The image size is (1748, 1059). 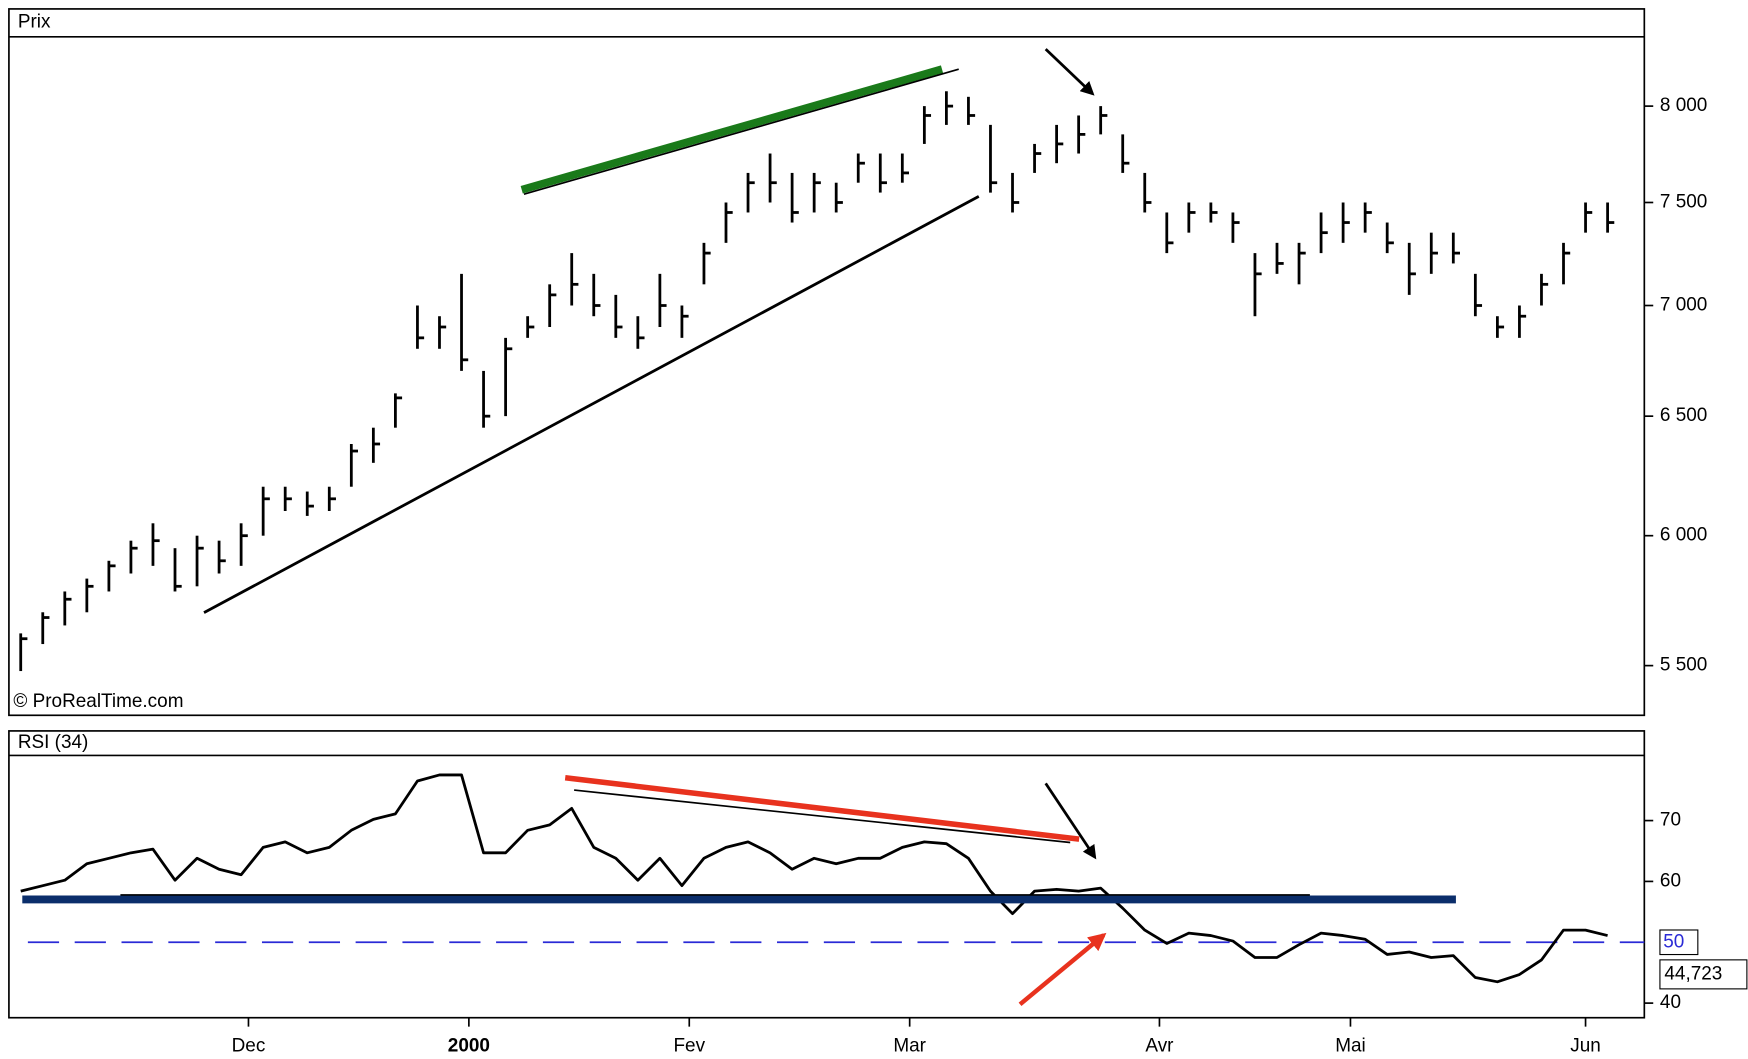 What do you see at coordinates (34, 21) in the screenshot?
I see `price-panel-title: Prix` at bounding box center [34, 21].